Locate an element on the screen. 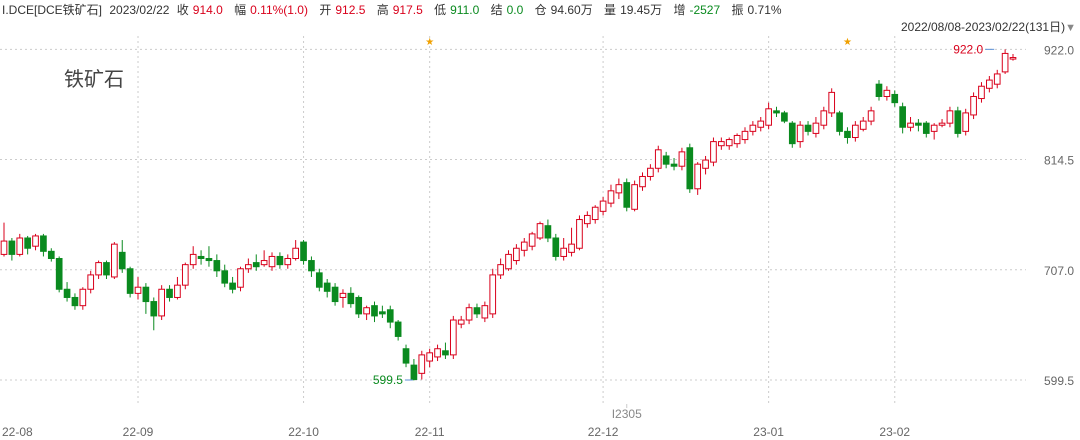  open-interest-label: 仓 is located at coordinates (540, 10).